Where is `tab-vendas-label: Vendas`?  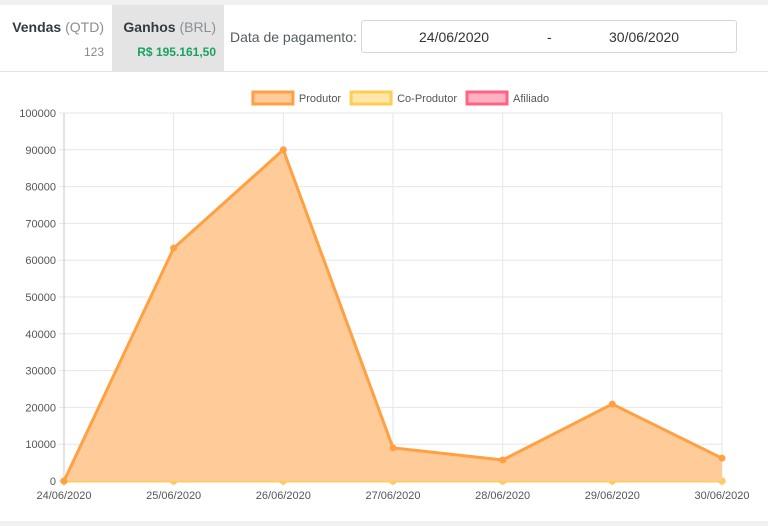 tab-vendas-label: Vendas is located at coordinates (37, 27).